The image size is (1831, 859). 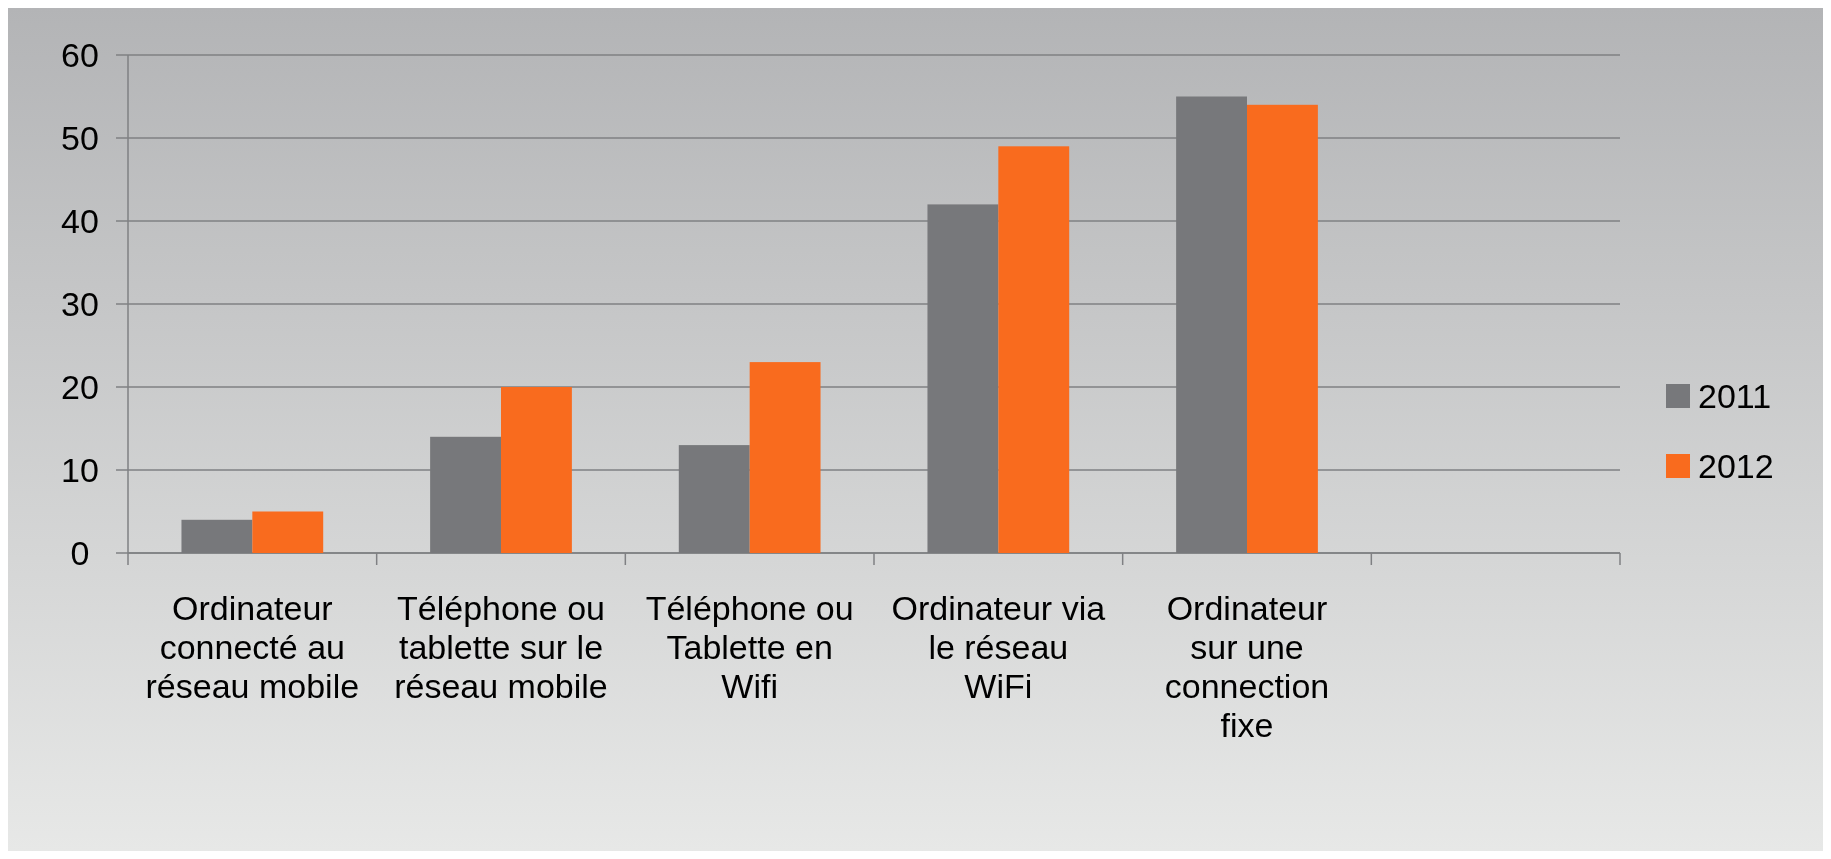 What do you see at coordinates (80, 552) in the screenshot?
I see `y-tick-label: 0` at bounding box center [80, 552].